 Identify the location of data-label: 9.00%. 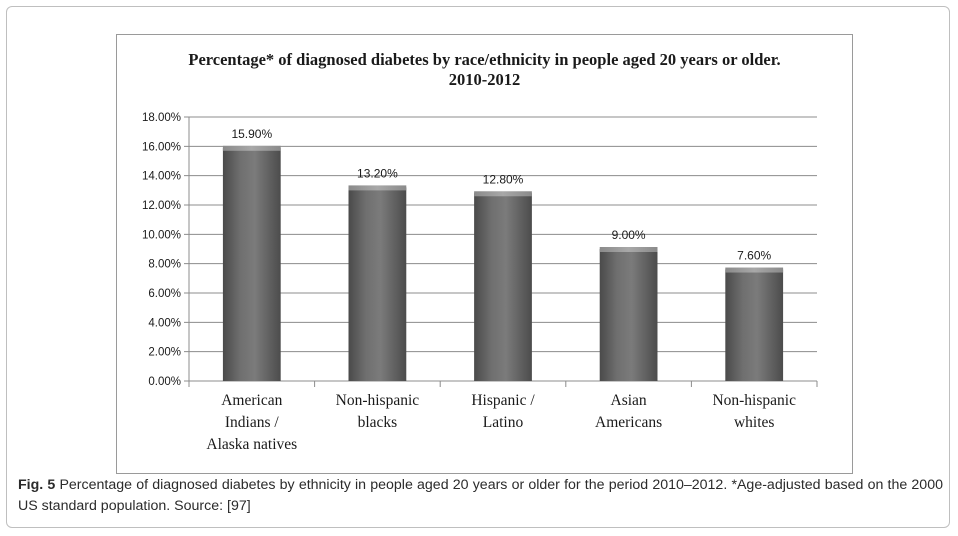
(629, 235).